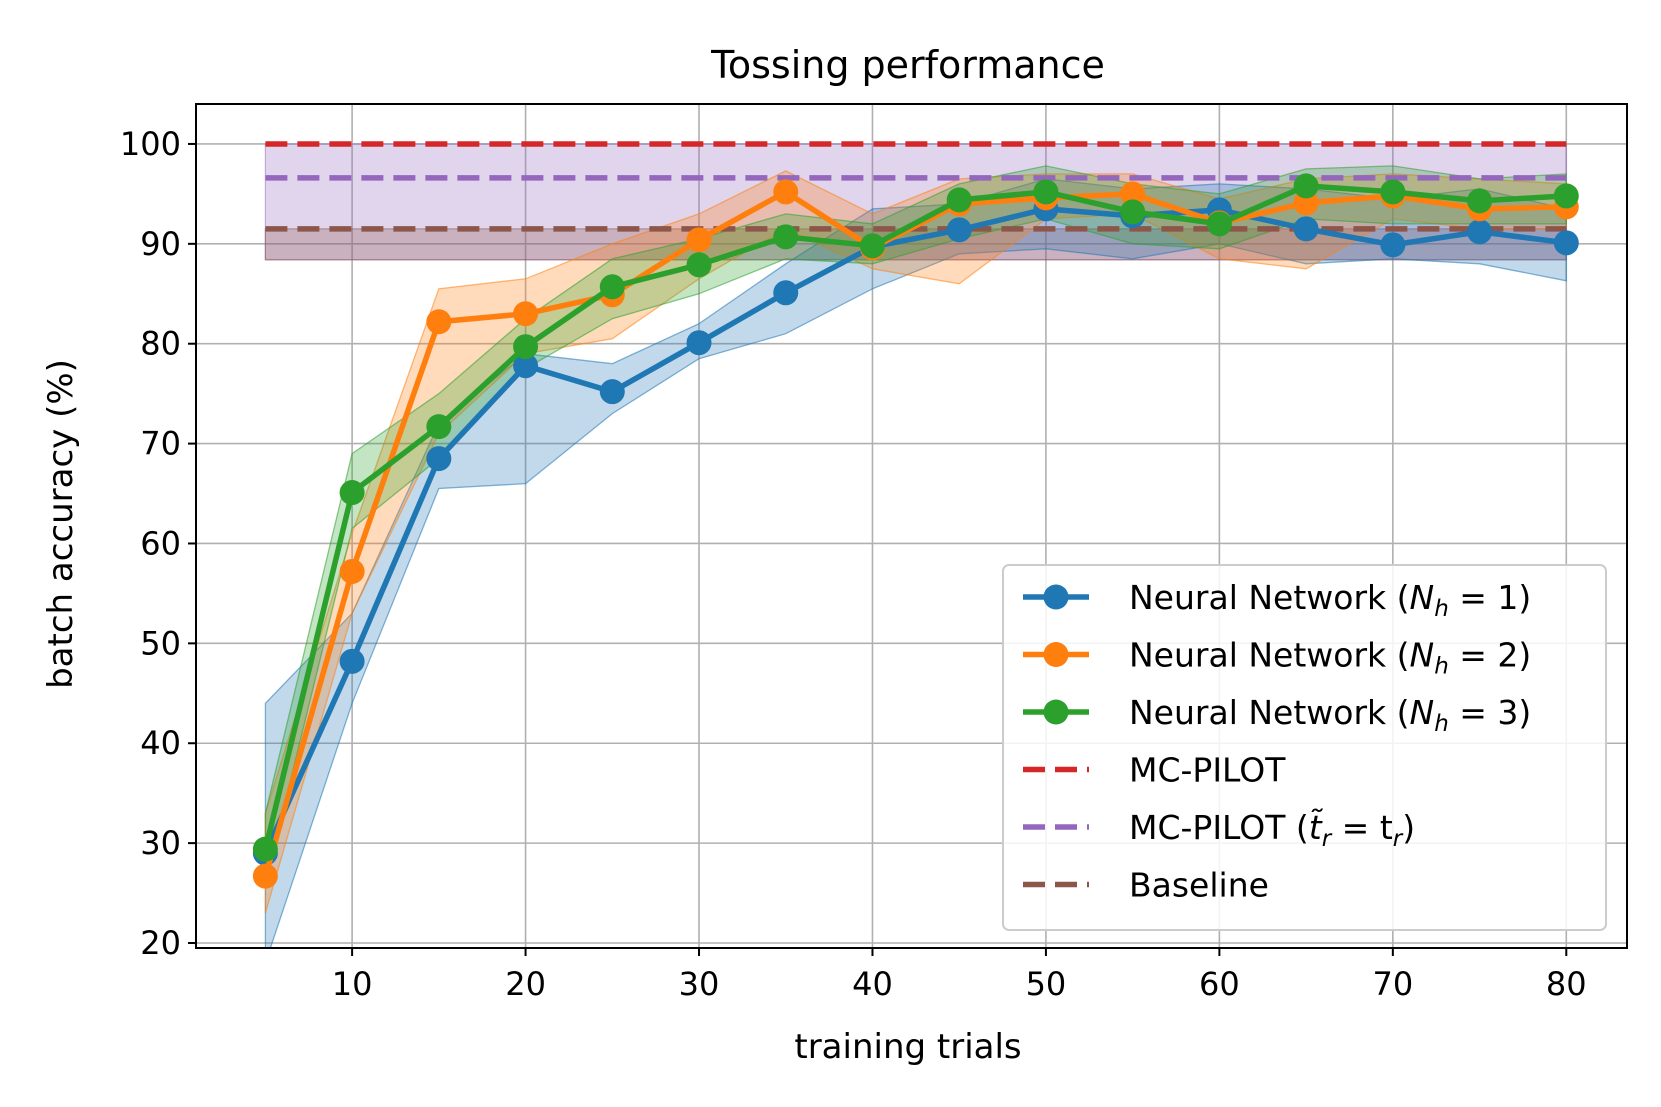 The height and width of the screenshot is (1107, 1661). I want to click on legend-text-main: MC-PILOT (, so click(1219, 827).